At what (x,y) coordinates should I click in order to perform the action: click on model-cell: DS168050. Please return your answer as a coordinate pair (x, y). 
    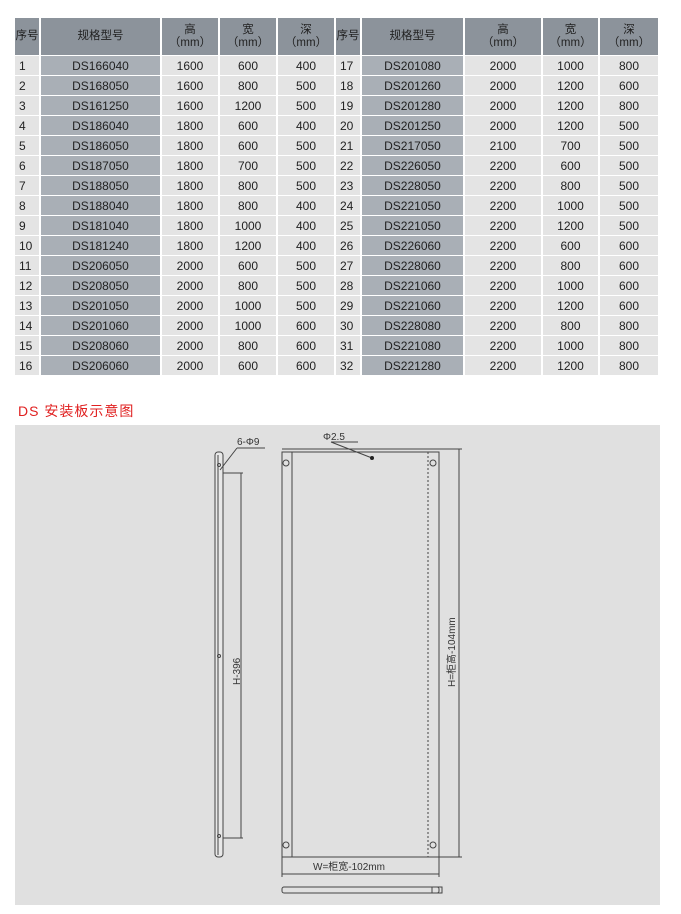
    Looking at the image, I should click on (100, 85).